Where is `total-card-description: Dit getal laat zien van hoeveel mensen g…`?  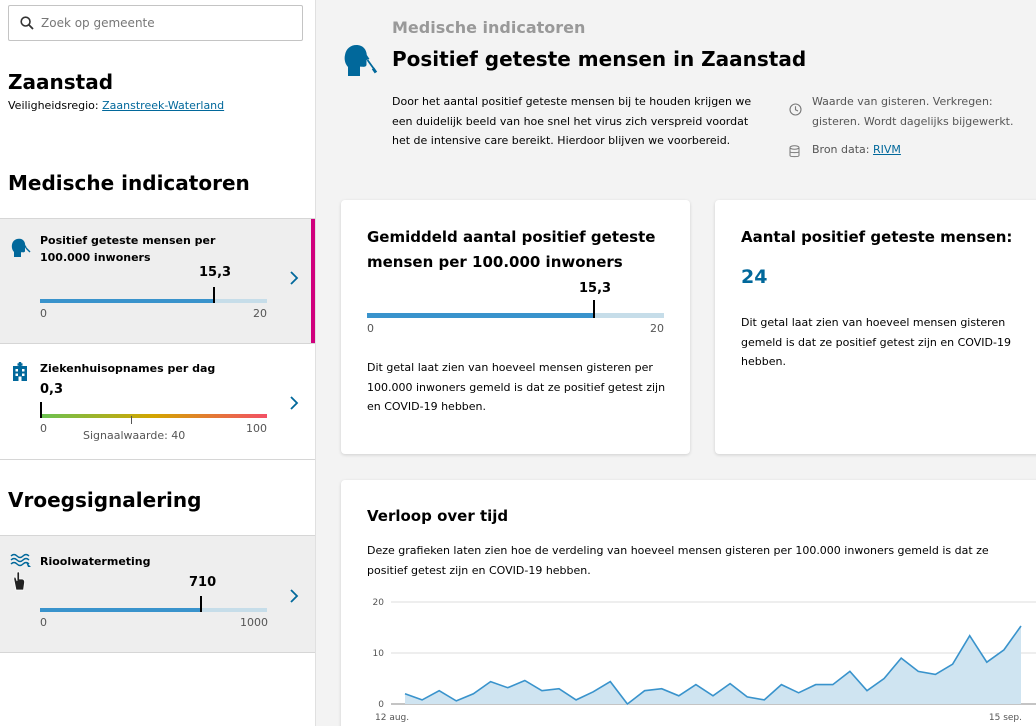
total-card-description: Dit getal laat zien van hoeveel mensen g… is located at coordinates (876, 342).